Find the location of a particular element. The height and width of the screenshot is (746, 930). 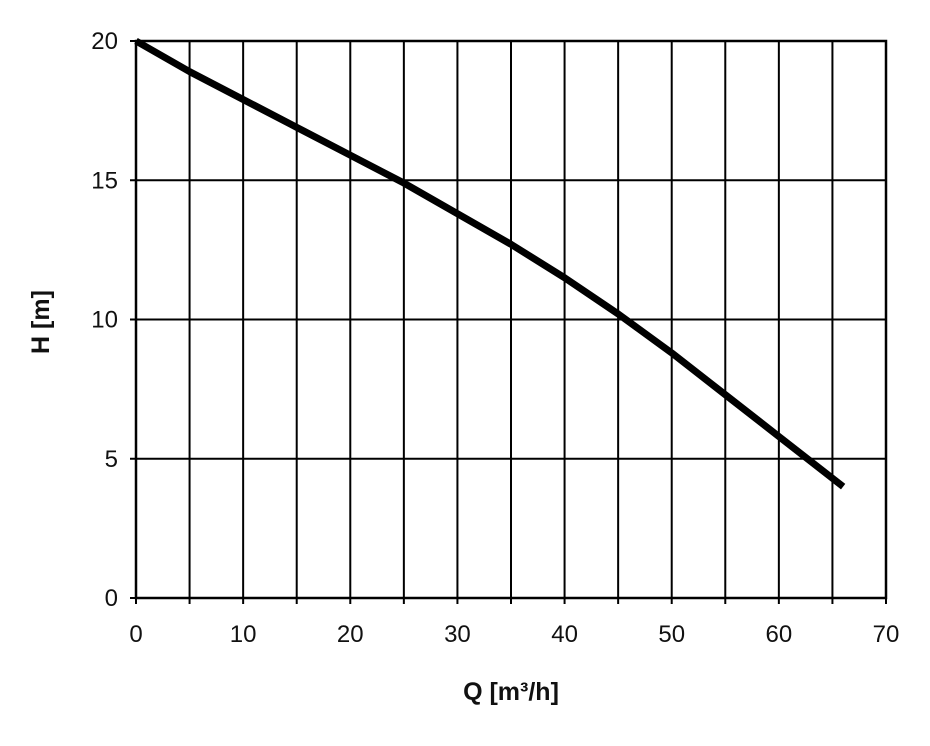

y-tick-label: 20 is located at coordinates (104, 41).